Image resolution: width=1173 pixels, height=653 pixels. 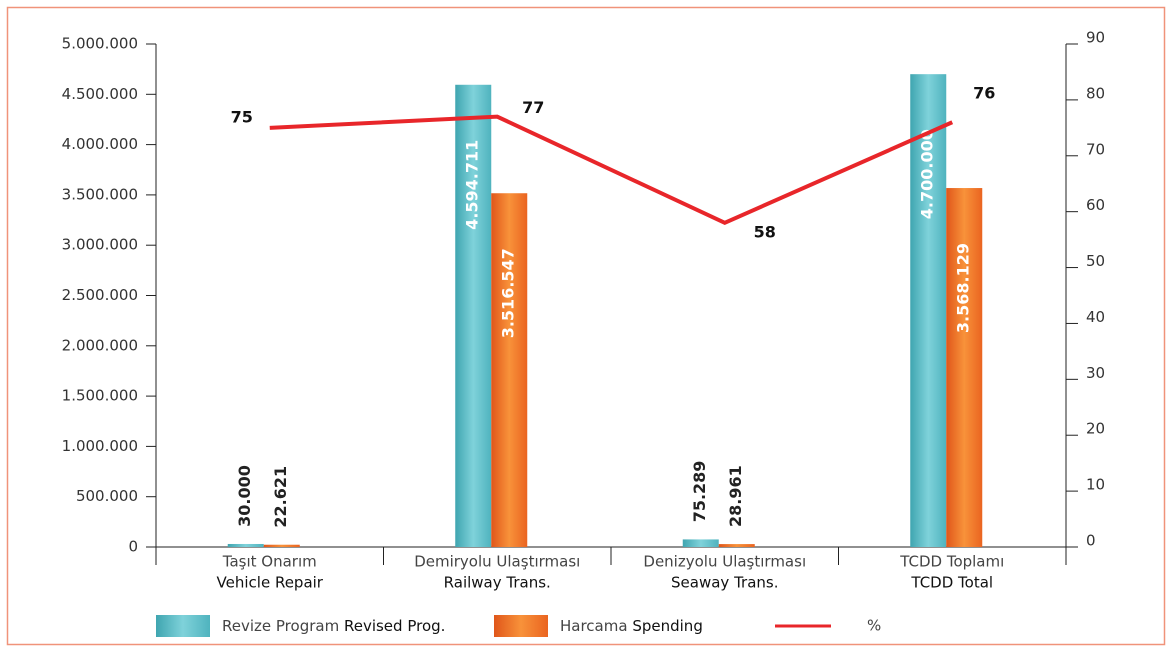 I want to click on legend-label: %, so click(x=874, y=626).